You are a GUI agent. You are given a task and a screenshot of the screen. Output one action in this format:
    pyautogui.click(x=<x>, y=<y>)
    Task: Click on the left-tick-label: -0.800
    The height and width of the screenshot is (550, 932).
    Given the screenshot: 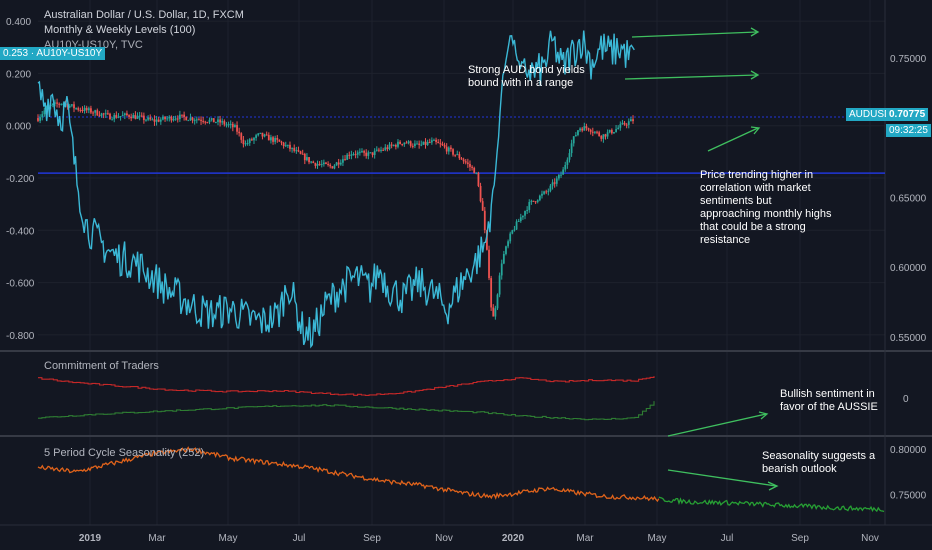 What is the action you would take?
    pyautogui.click(x=20, y=336)
    